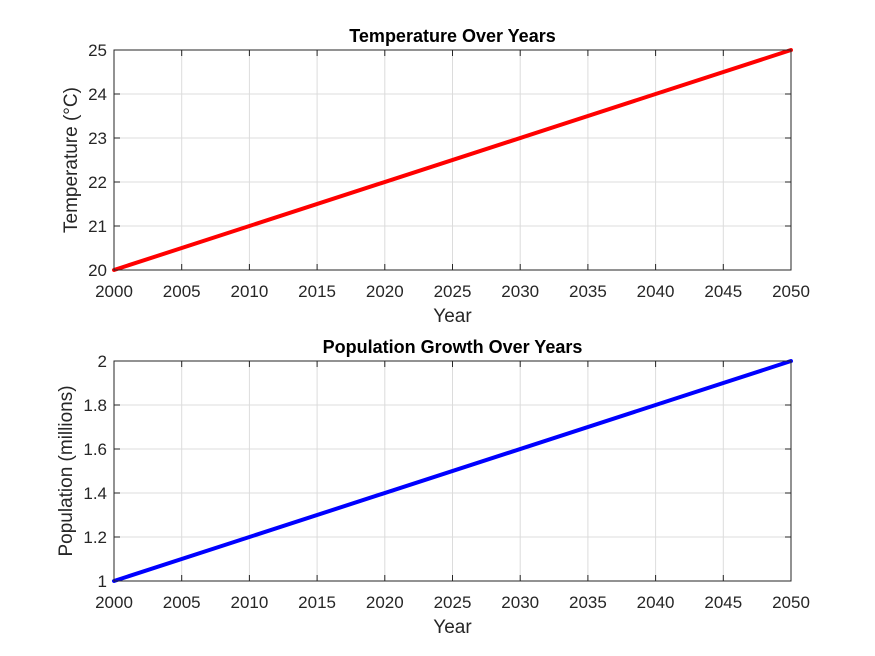 This screenshot has width=875, height=656. I want to click on y-tick-label: 1.8, so click(95, 405).